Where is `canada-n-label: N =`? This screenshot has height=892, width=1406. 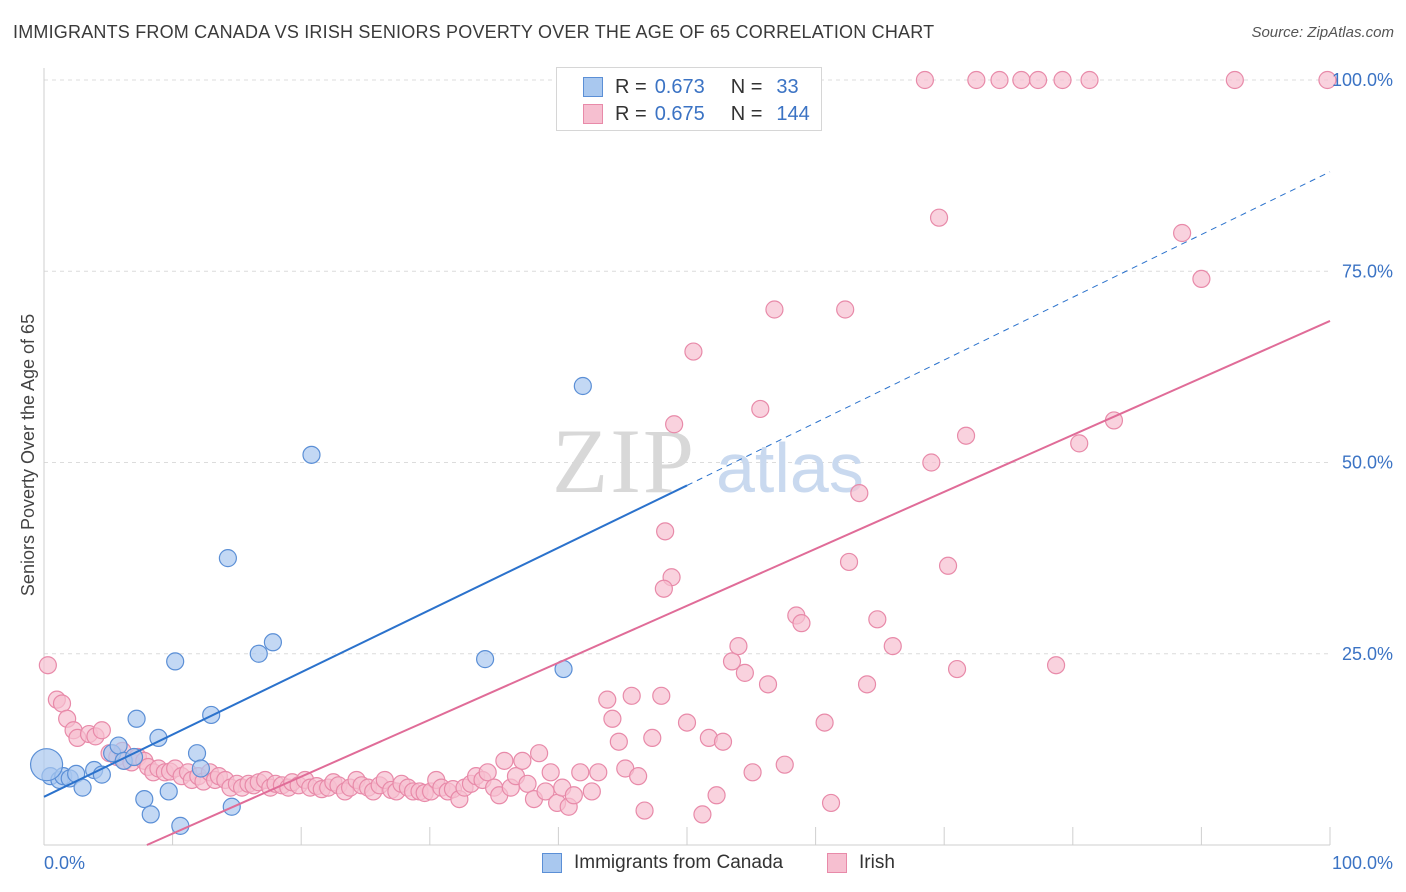
canada-n-label: N = is located at coordinates (746, 86).